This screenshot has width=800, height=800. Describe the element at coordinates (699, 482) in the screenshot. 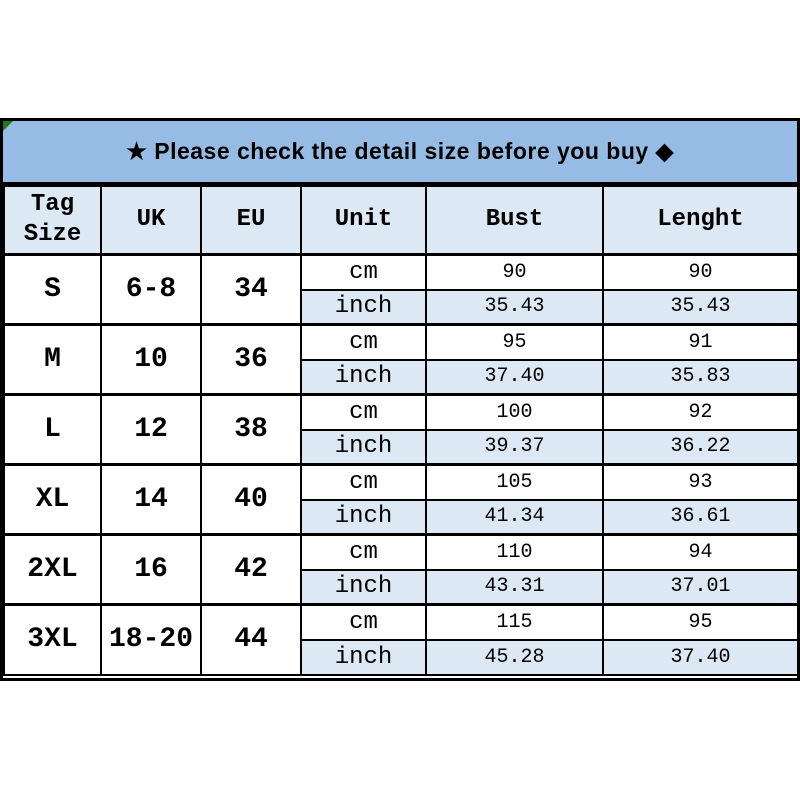

I see `length-cm-value: 93` at that location.